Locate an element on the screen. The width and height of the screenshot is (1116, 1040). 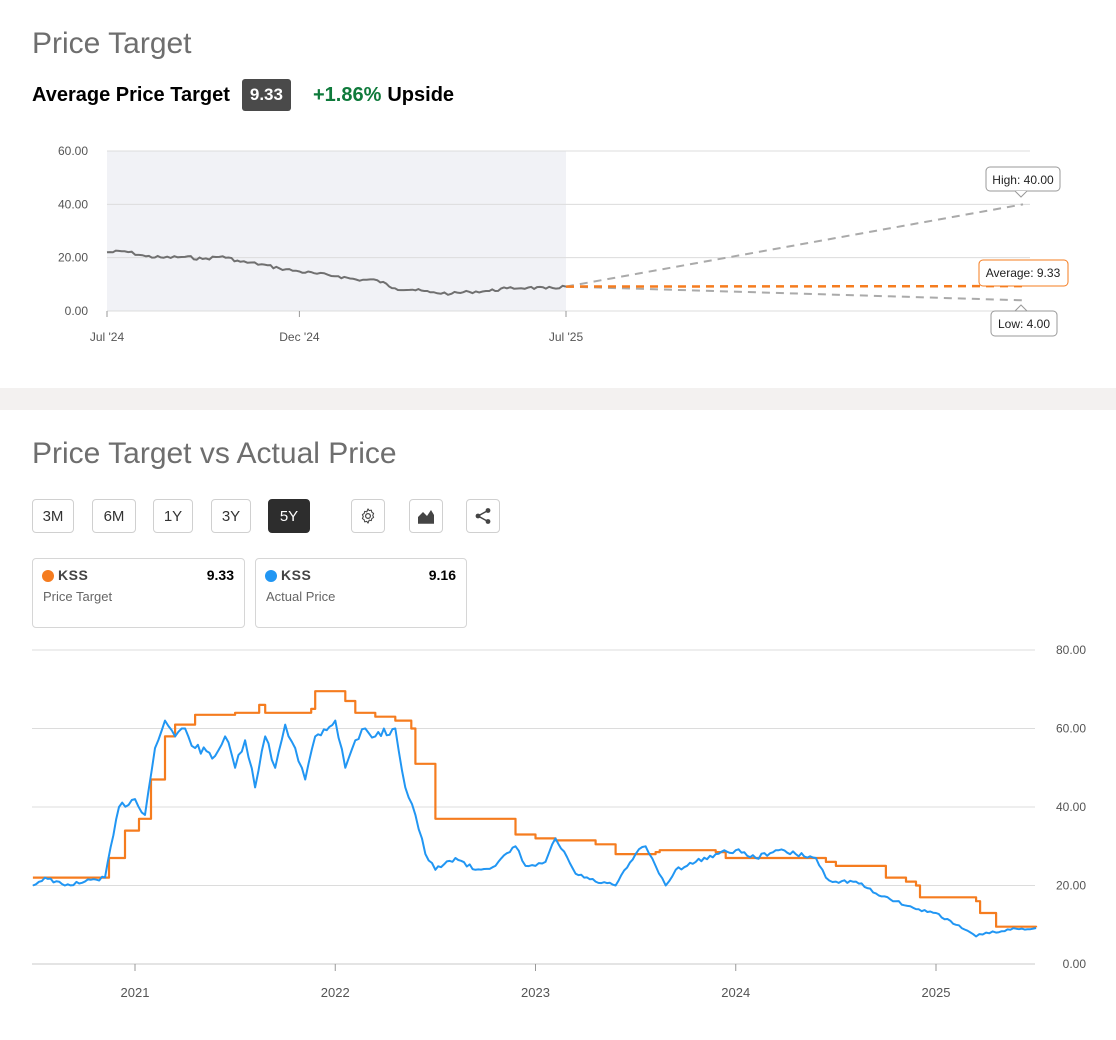
average-callout: Average: 9.33 is located at coordinates (1023, 273).